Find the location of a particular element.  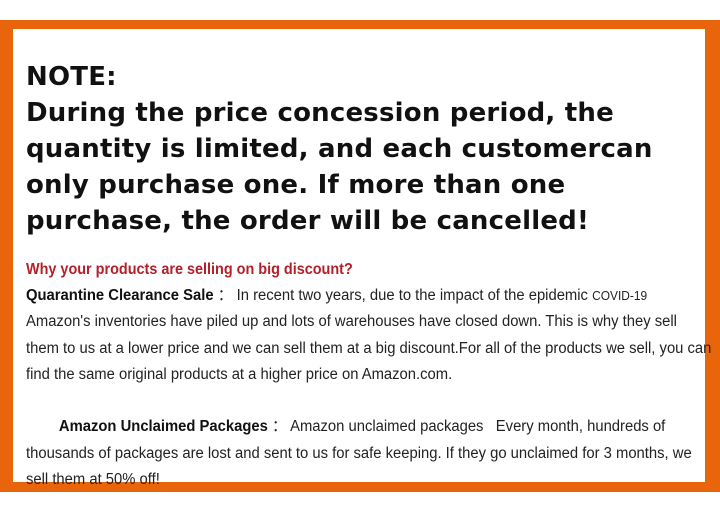

quarantine-label: Quarantine Clearance Sale is located at coordinates (120, 295).